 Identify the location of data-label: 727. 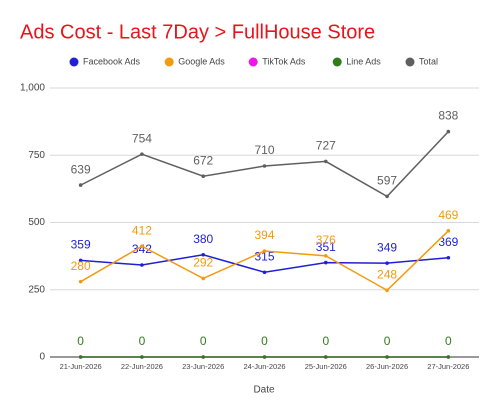
(326, 146).